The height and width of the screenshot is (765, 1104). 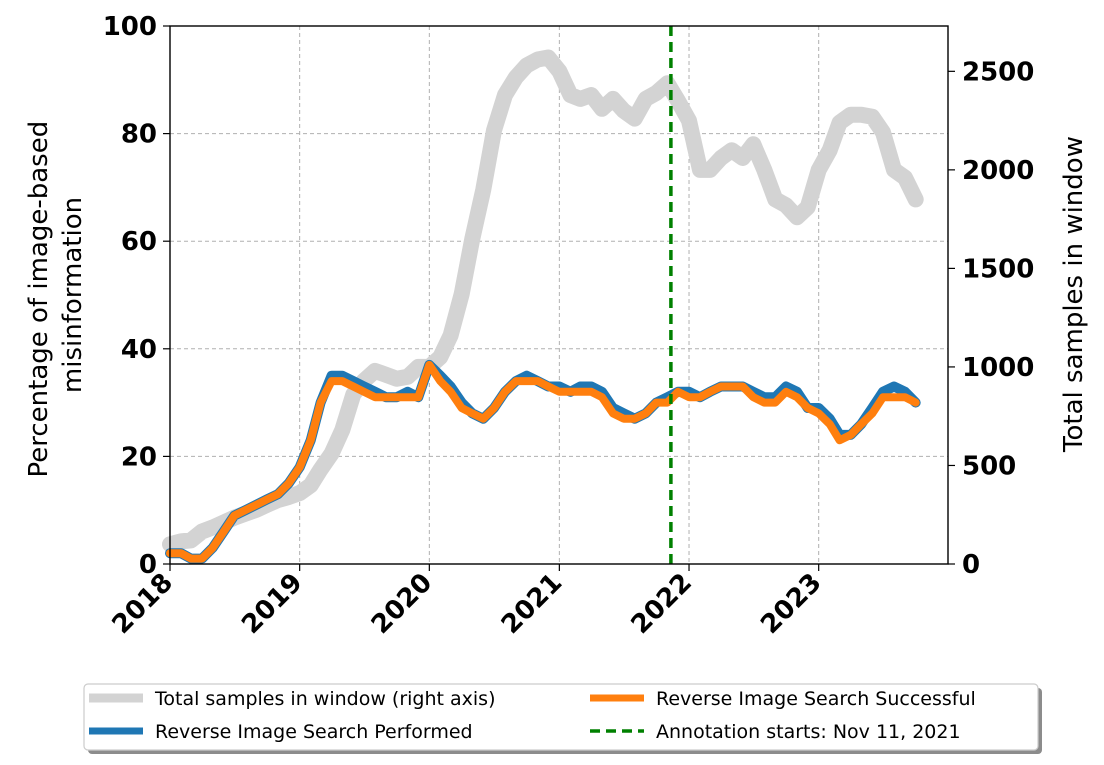 I want to click on x-ticks: 2018 2019 2020 2021 2022 2023, so click(x=467, y=602).